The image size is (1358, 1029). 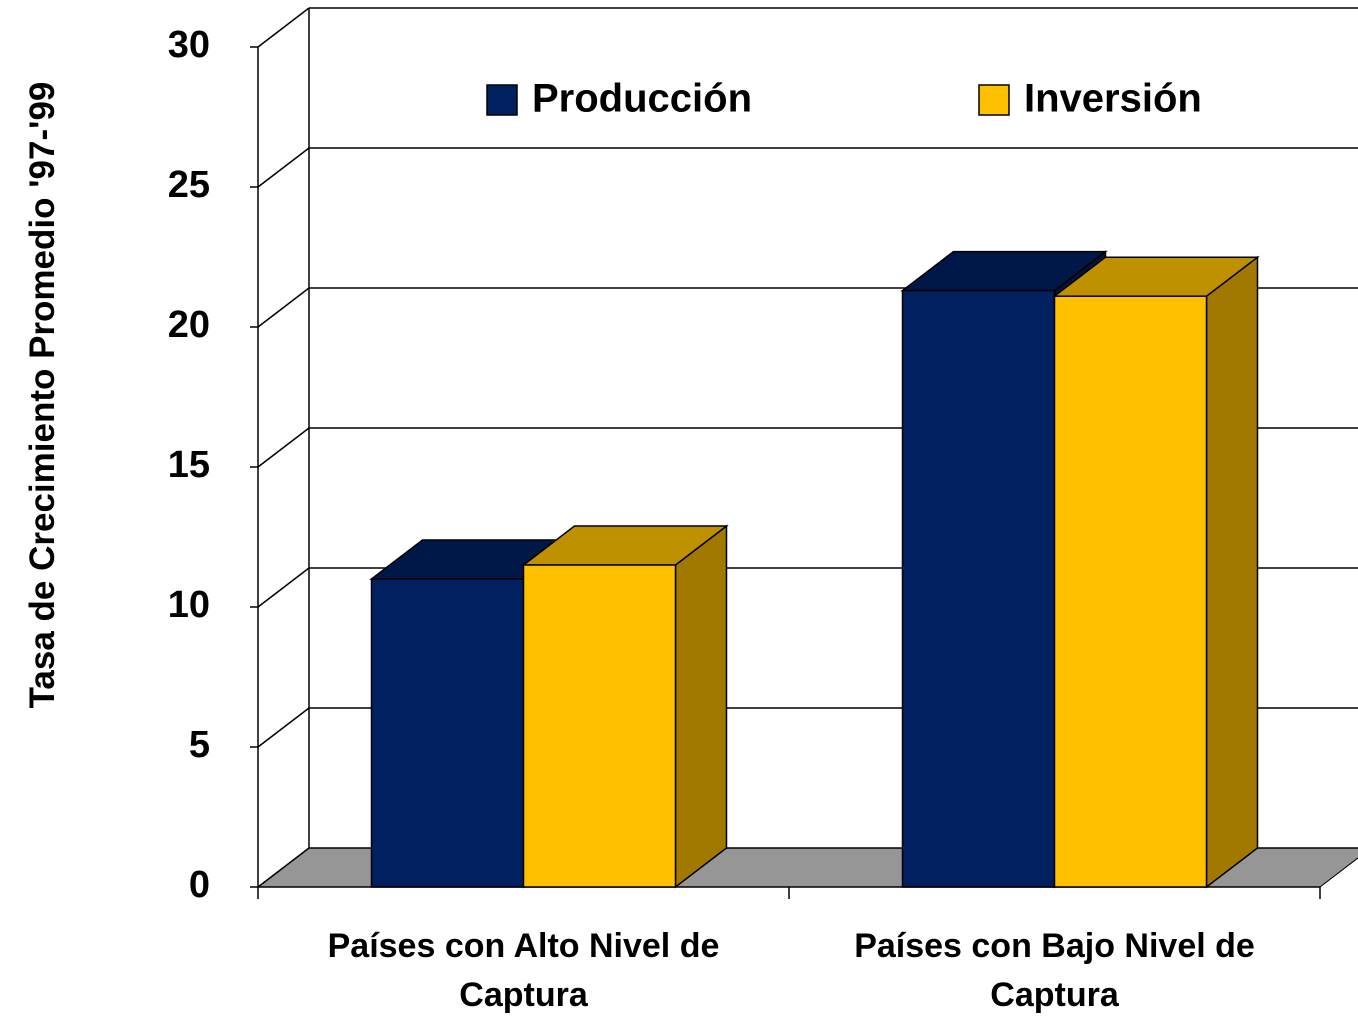 What do you see at coordinates (189, 605) in the screenshot?
I see `y-tick-label: 10` at bounding box center [189, 605].